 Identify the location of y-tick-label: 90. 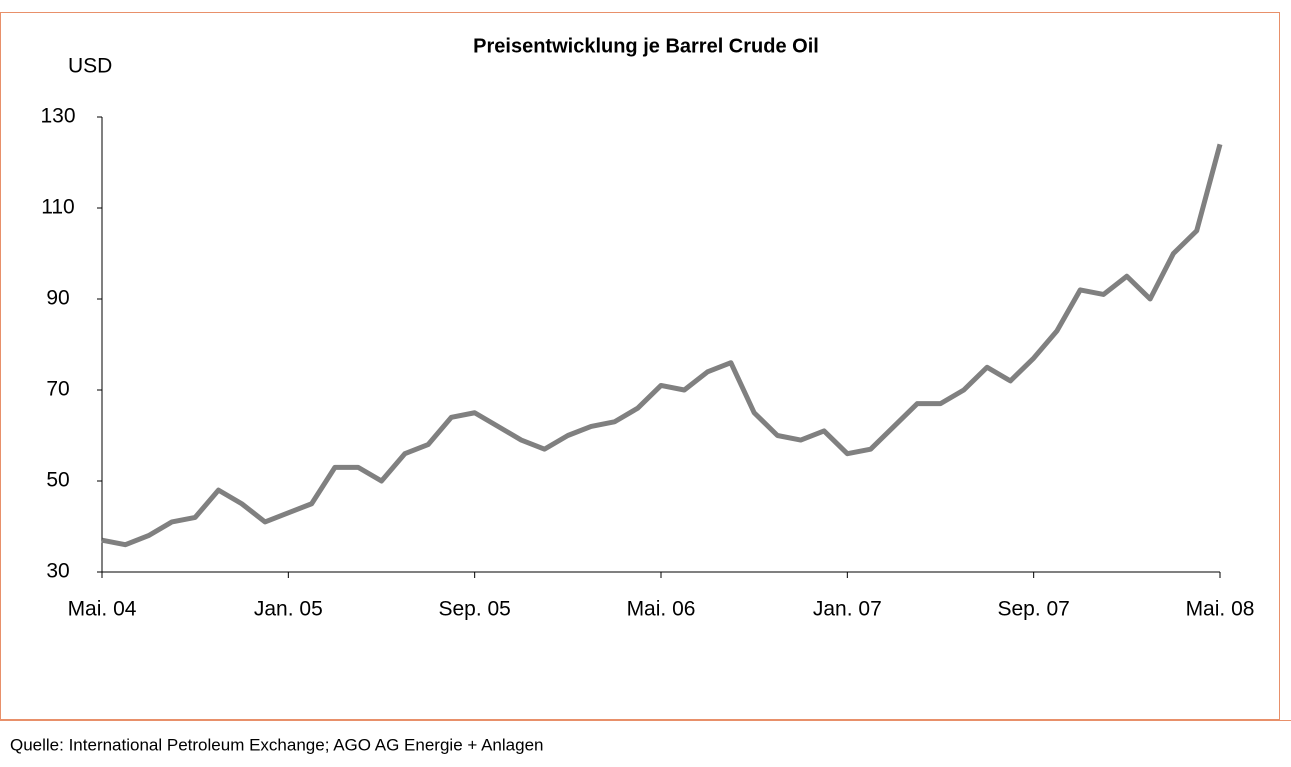
(57, 298).